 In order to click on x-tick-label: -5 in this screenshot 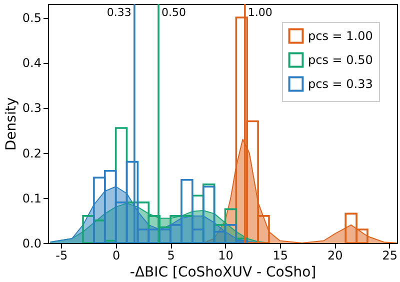, I will do `click(62, 255)`.